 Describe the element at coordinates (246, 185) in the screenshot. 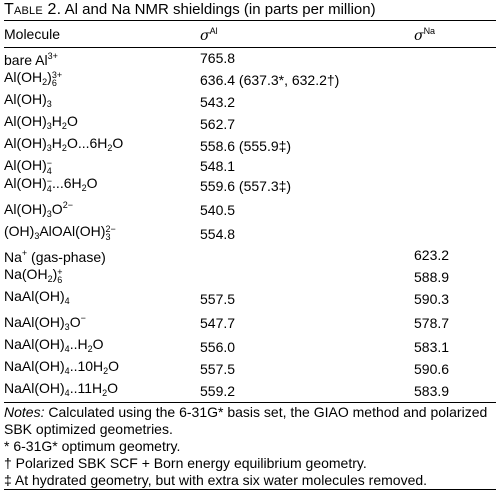

I see `al-shielding-cell: 559.6 (557.3‡)` at that location.